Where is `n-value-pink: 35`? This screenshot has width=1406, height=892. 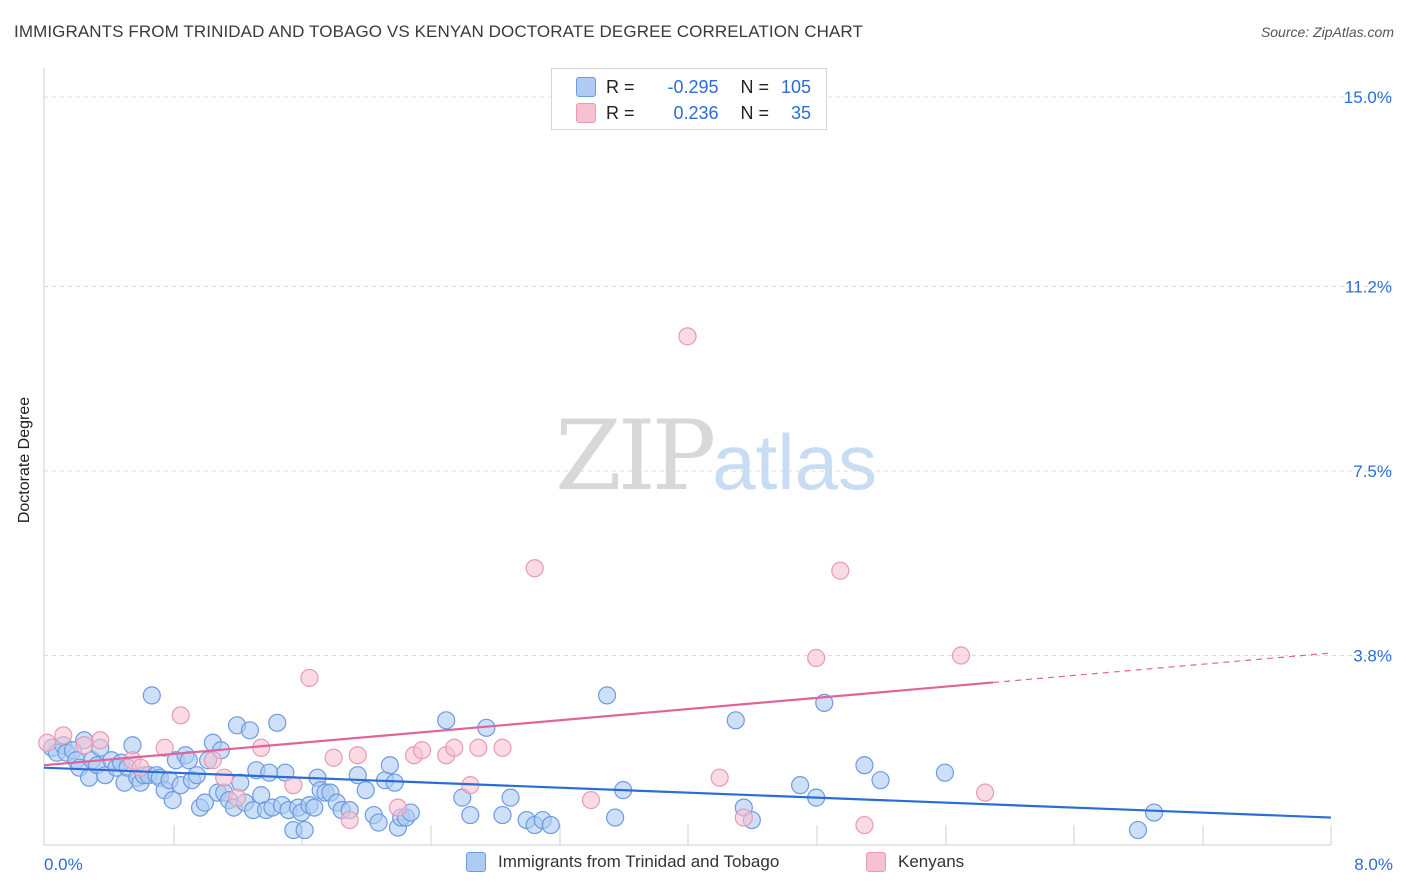
n-value-pink: 35 is located at coordinates (801, 112).